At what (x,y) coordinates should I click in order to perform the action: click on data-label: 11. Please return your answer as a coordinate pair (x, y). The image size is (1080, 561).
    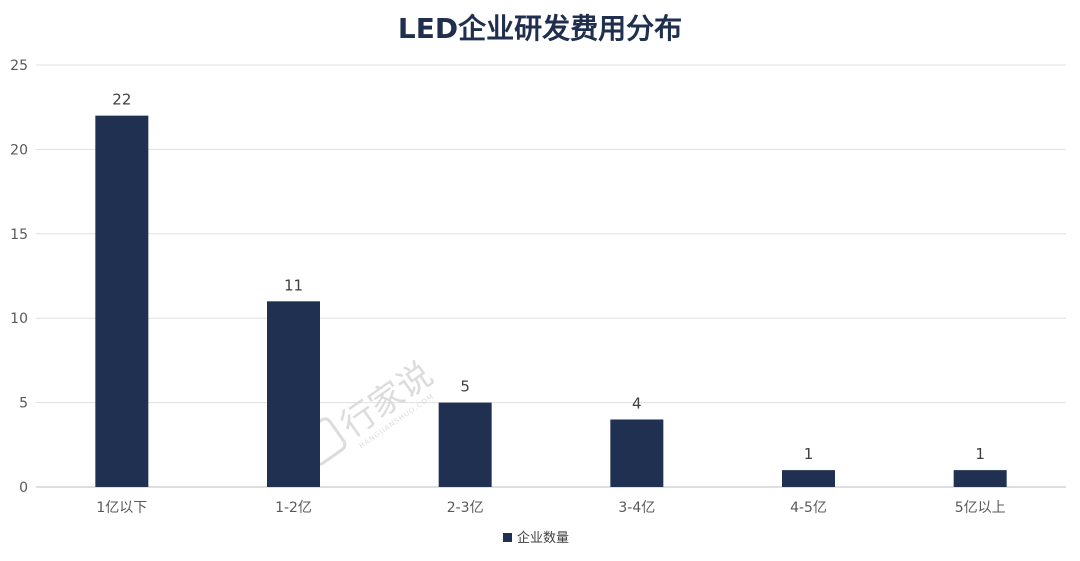
    Looking at the image, I should click on (293, 285).